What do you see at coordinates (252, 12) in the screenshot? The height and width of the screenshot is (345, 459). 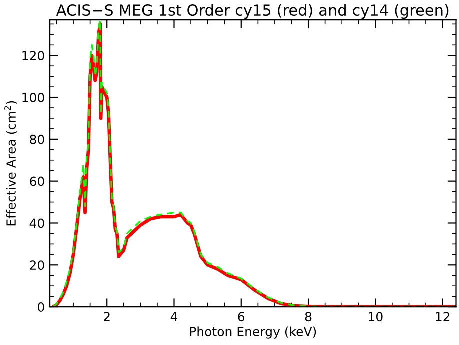 I see `chart-title: ACIS−S MEG 1st Order cy15 (red) and cy14 (green)` at bounding box center [252, 12].